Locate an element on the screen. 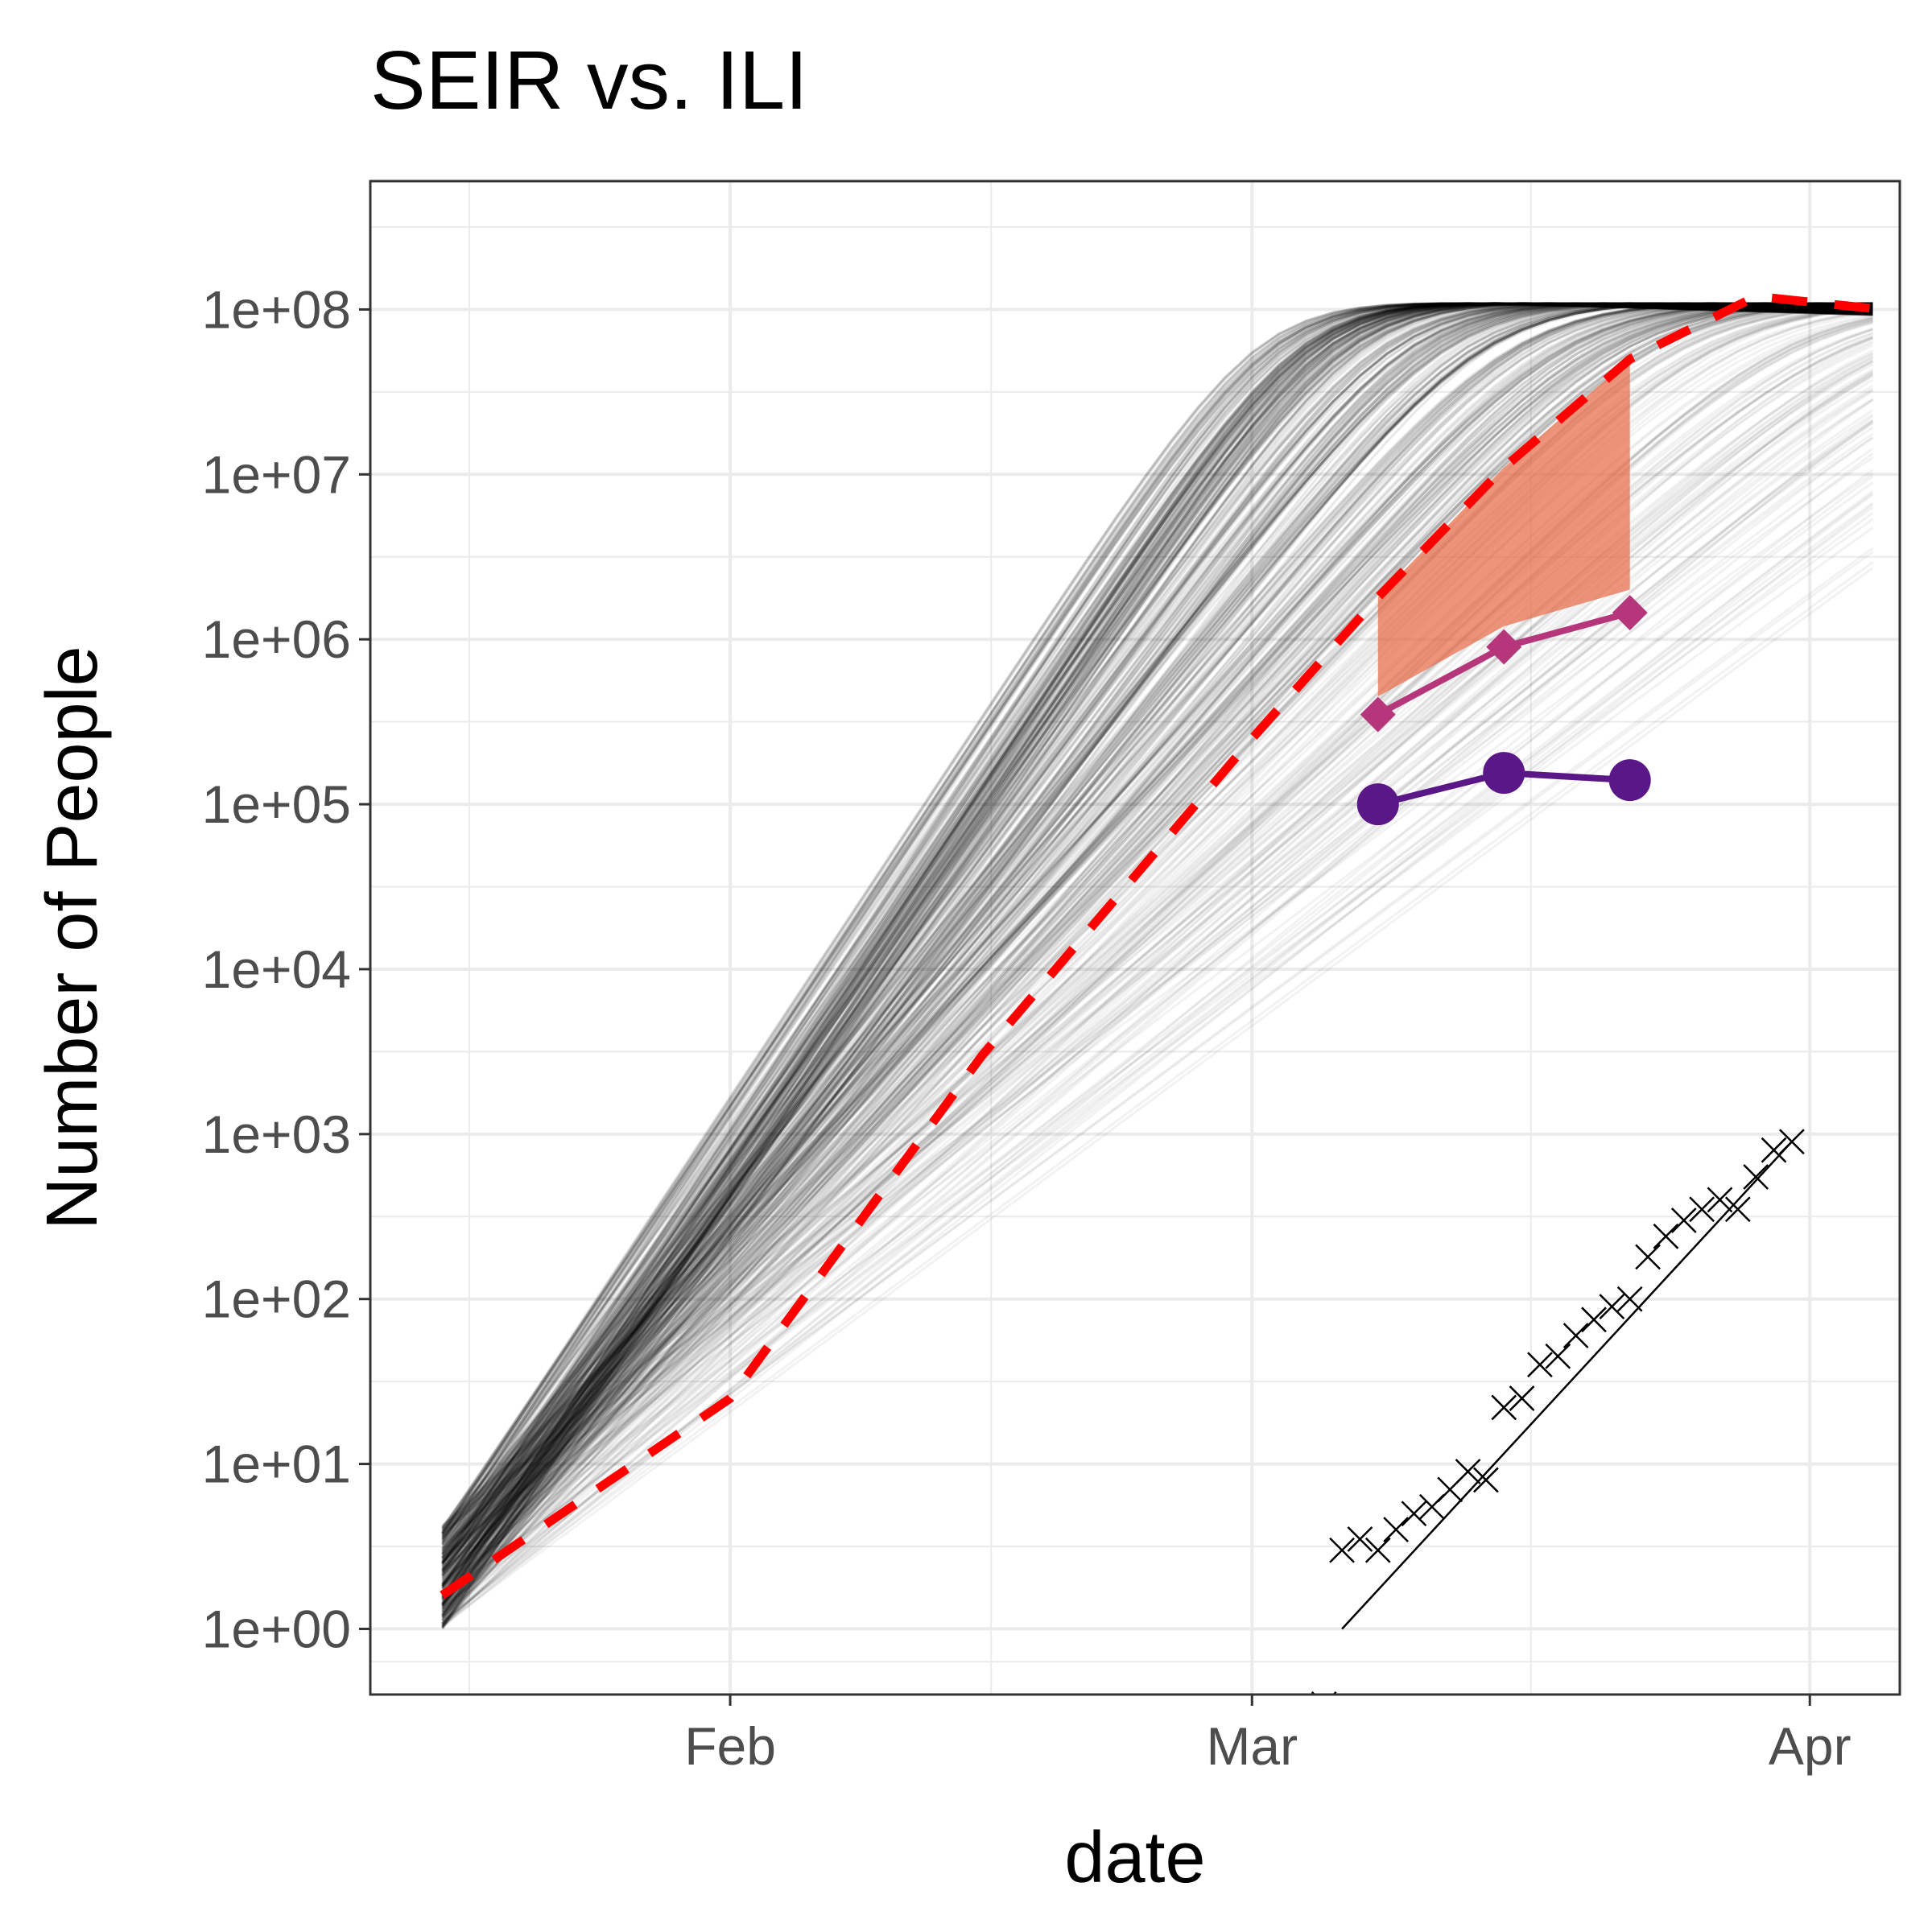  fit-line is located at coordinates (1567, 1385).